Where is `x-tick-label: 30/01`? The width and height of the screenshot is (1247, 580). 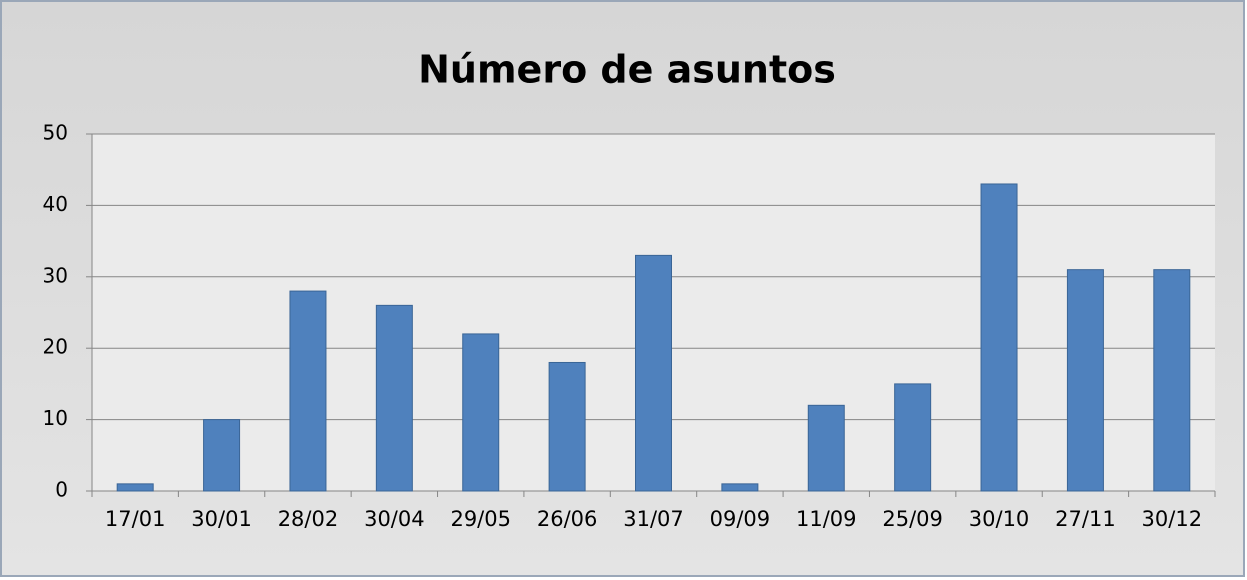
x-tick-label: 30/01 is located at coordinates (221, 519).